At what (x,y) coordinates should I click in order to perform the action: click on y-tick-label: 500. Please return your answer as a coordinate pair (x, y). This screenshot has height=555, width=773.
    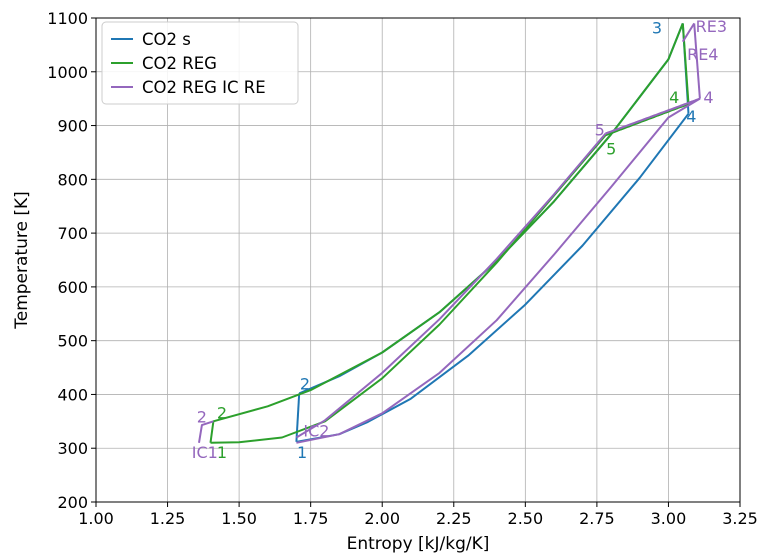
    Looking at the image, I should click on (72, 341).